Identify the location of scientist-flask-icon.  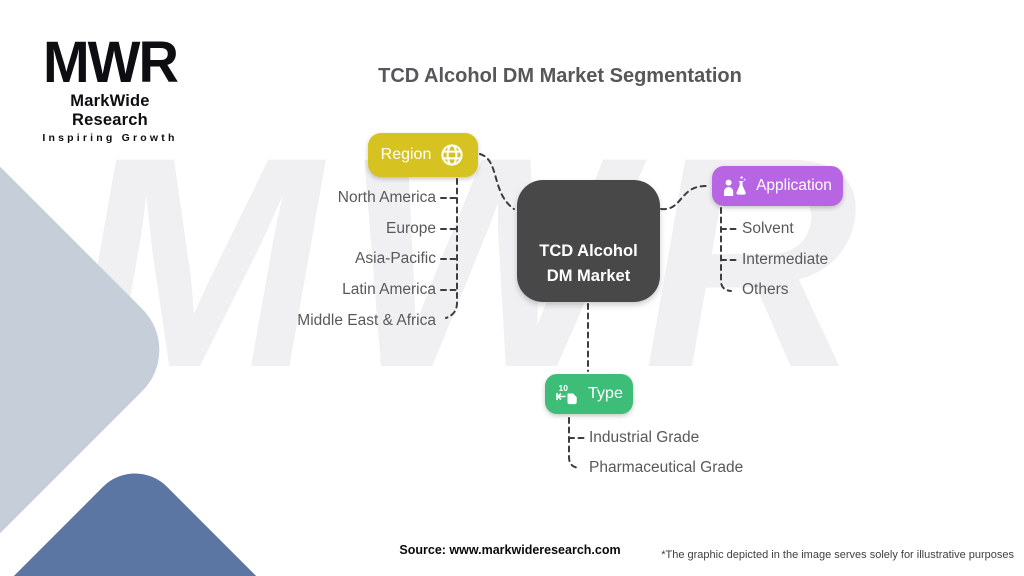
(735, 186).